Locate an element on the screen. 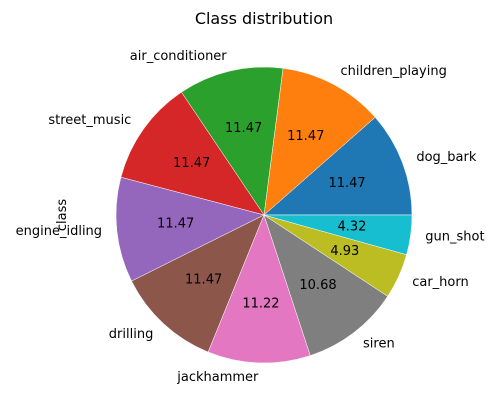 This screenshot has width=498, height=416. chart-title: Class distribution is located at coordinates (264, 18).